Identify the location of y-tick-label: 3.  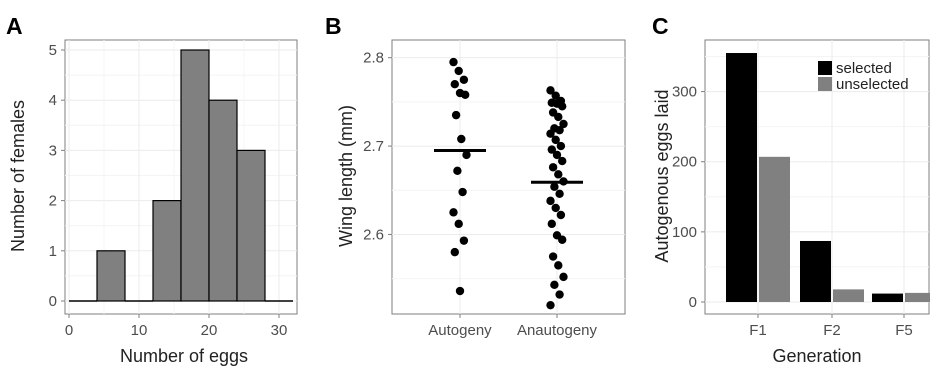
(53, 150).